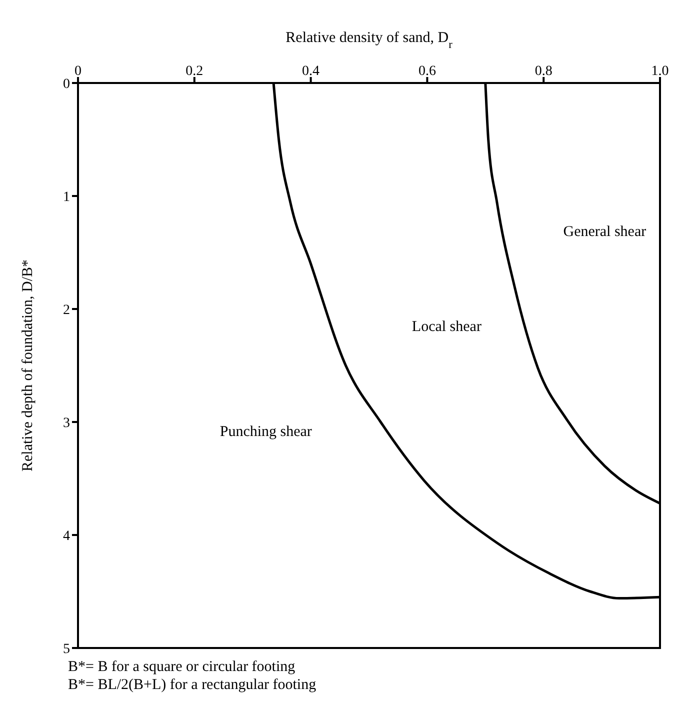 The height and width of the screenshot is (722, 688). Describe the element at coordinates (66, 649) in the screenshot. I see `y-tick-label: 5` at that location.